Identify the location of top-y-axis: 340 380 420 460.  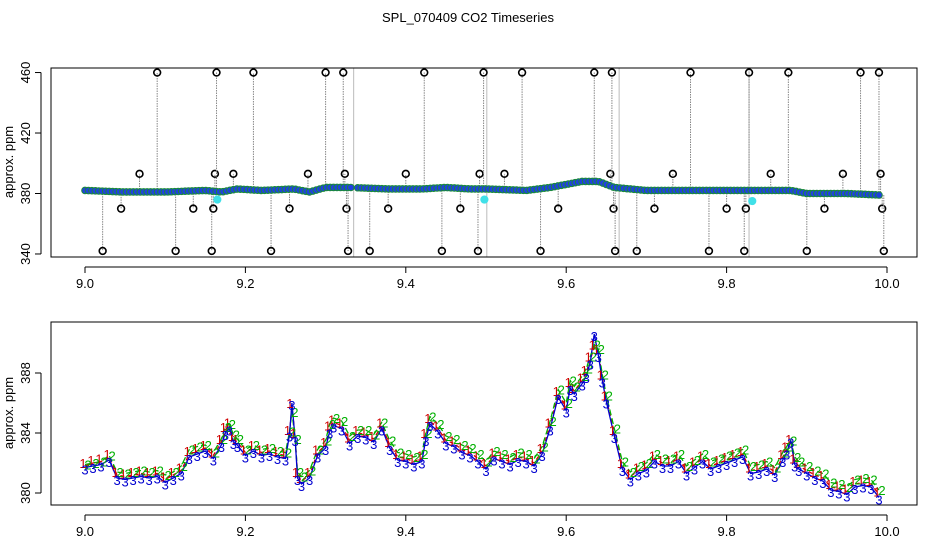
(30, 163).